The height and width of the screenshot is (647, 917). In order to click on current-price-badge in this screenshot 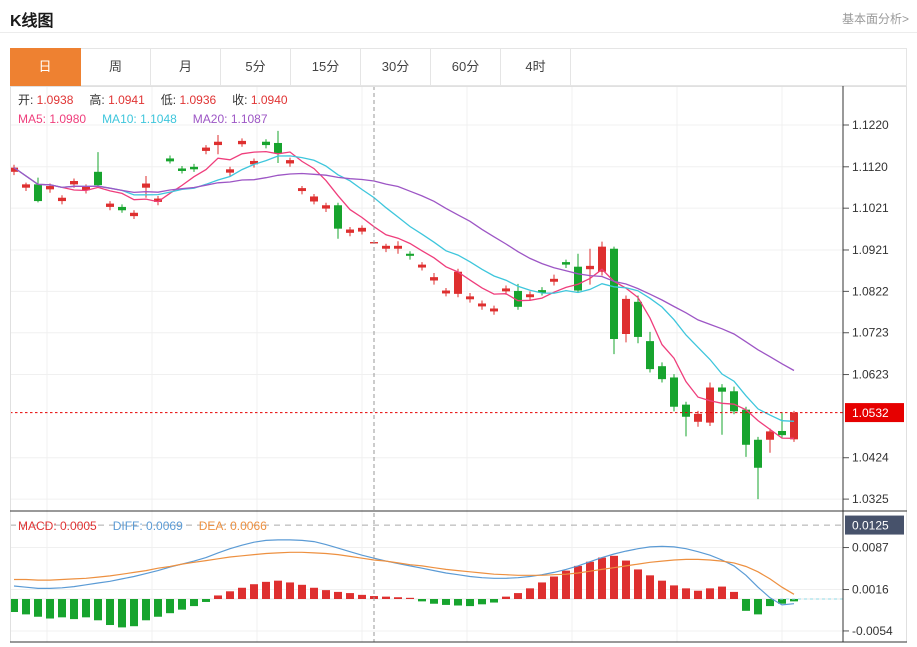, I will do `click(874, 413)`.